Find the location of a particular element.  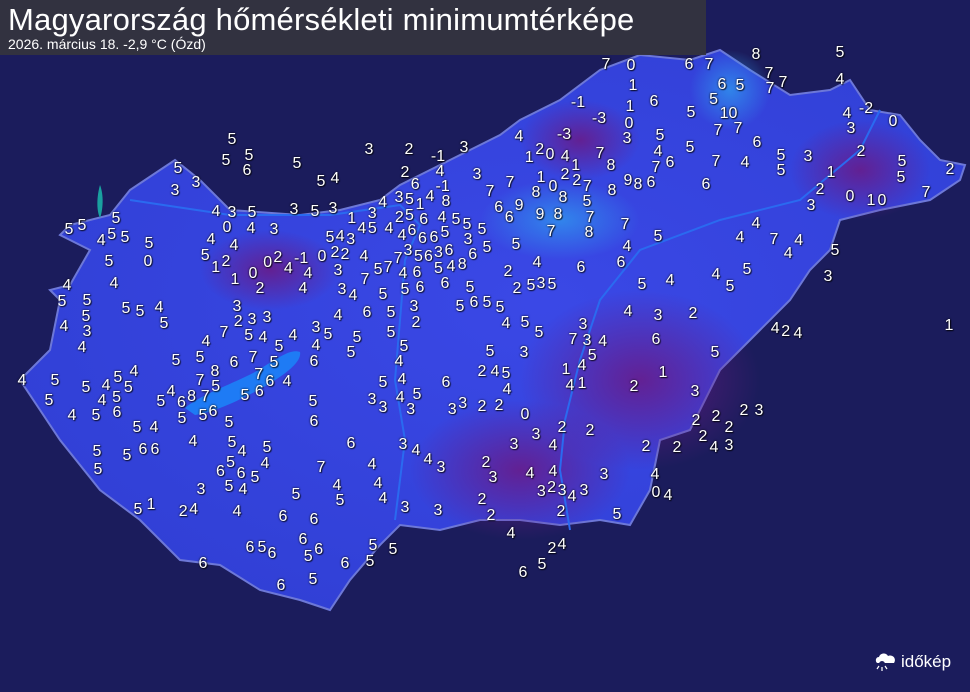

idokep-logo: időkép is located at coordinates (912, 662).